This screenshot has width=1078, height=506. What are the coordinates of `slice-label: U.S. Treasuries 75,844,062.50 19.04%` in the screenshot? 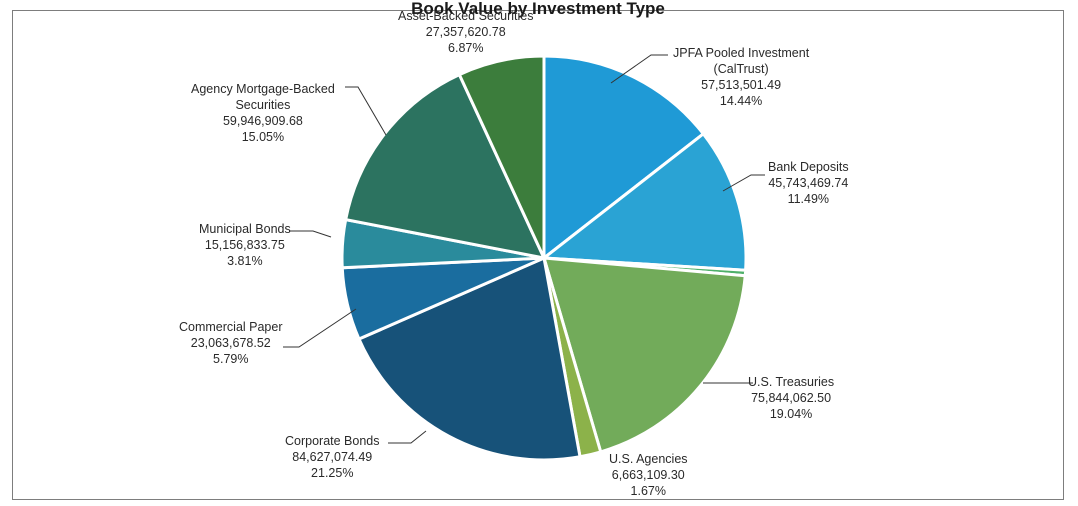 It's located at (791, 398).